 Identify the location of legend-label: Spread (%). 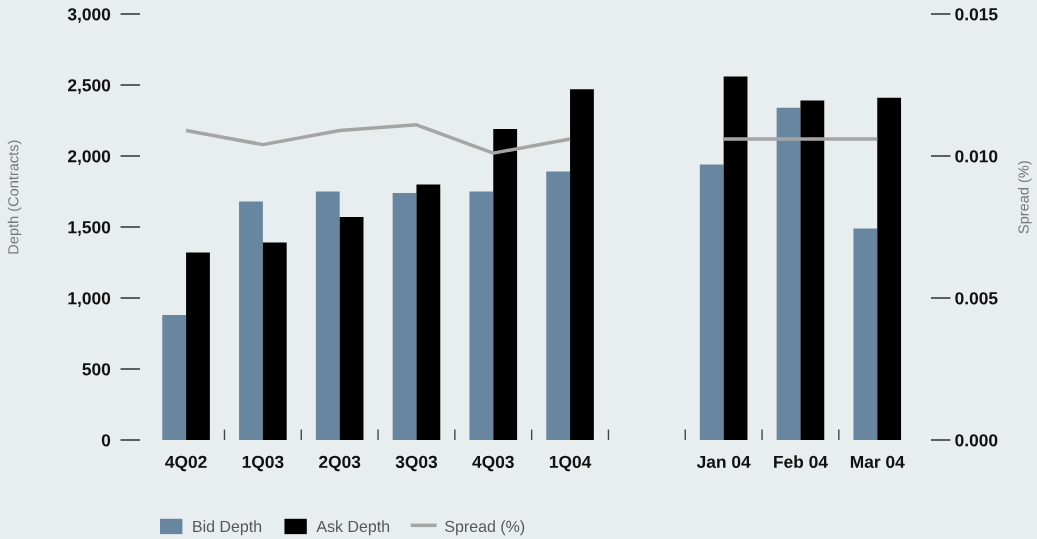
(485, 528).